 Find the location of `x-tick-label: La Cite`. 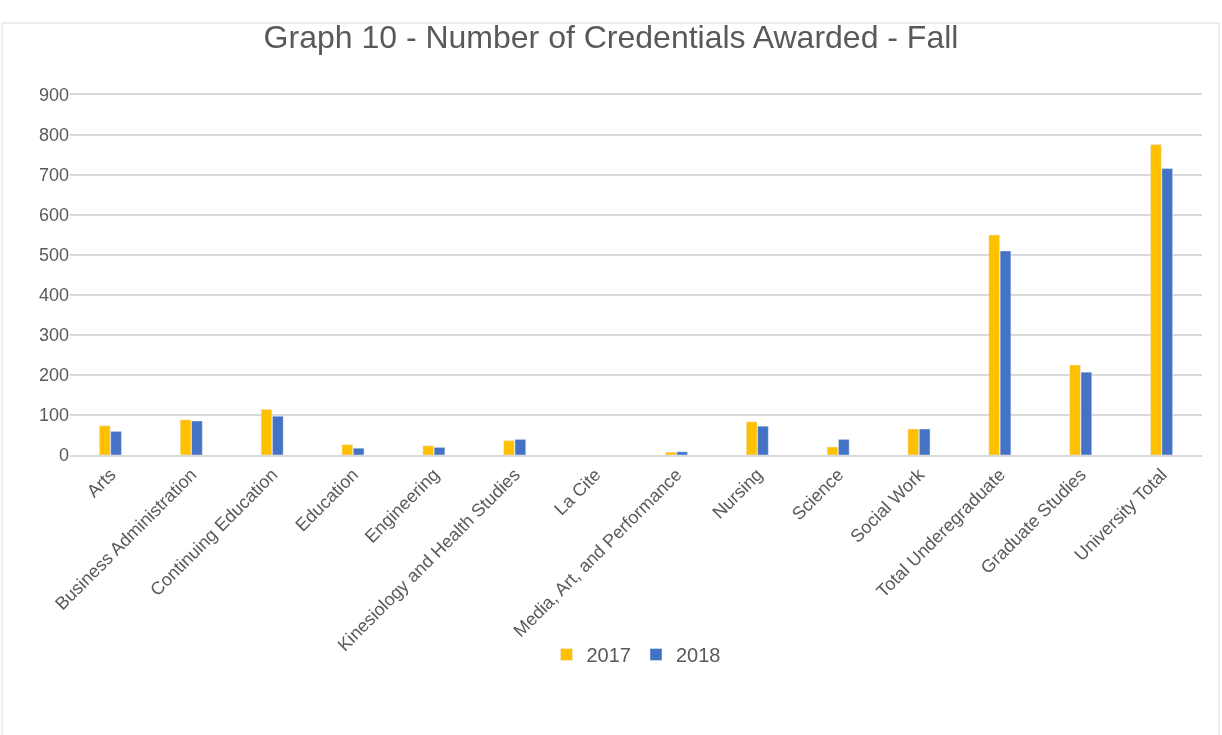

x-tick-label: La Cite is located at coordinates (577, 492).